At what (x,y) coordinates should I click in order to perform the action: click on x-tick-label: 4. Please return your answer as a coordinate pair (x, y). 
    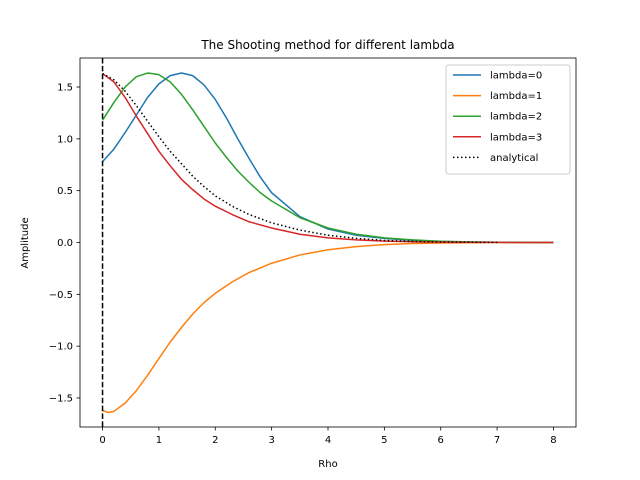
    Looking at the image, I should click on (328, 440).